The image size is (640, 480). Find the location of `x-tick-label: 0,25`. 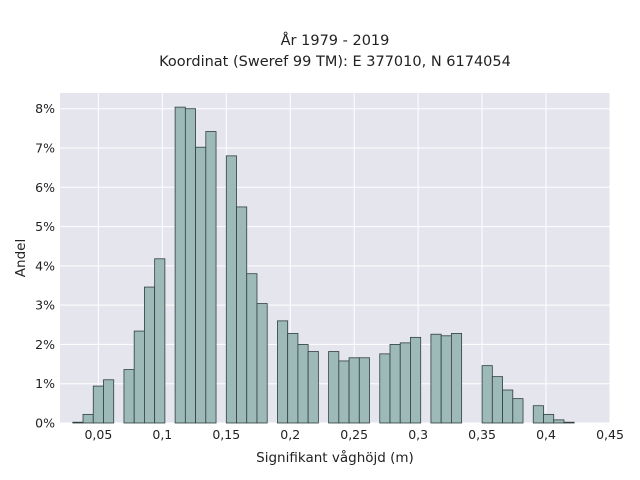

x-tick-label: 0,25 is located at coordinates (354, 434).